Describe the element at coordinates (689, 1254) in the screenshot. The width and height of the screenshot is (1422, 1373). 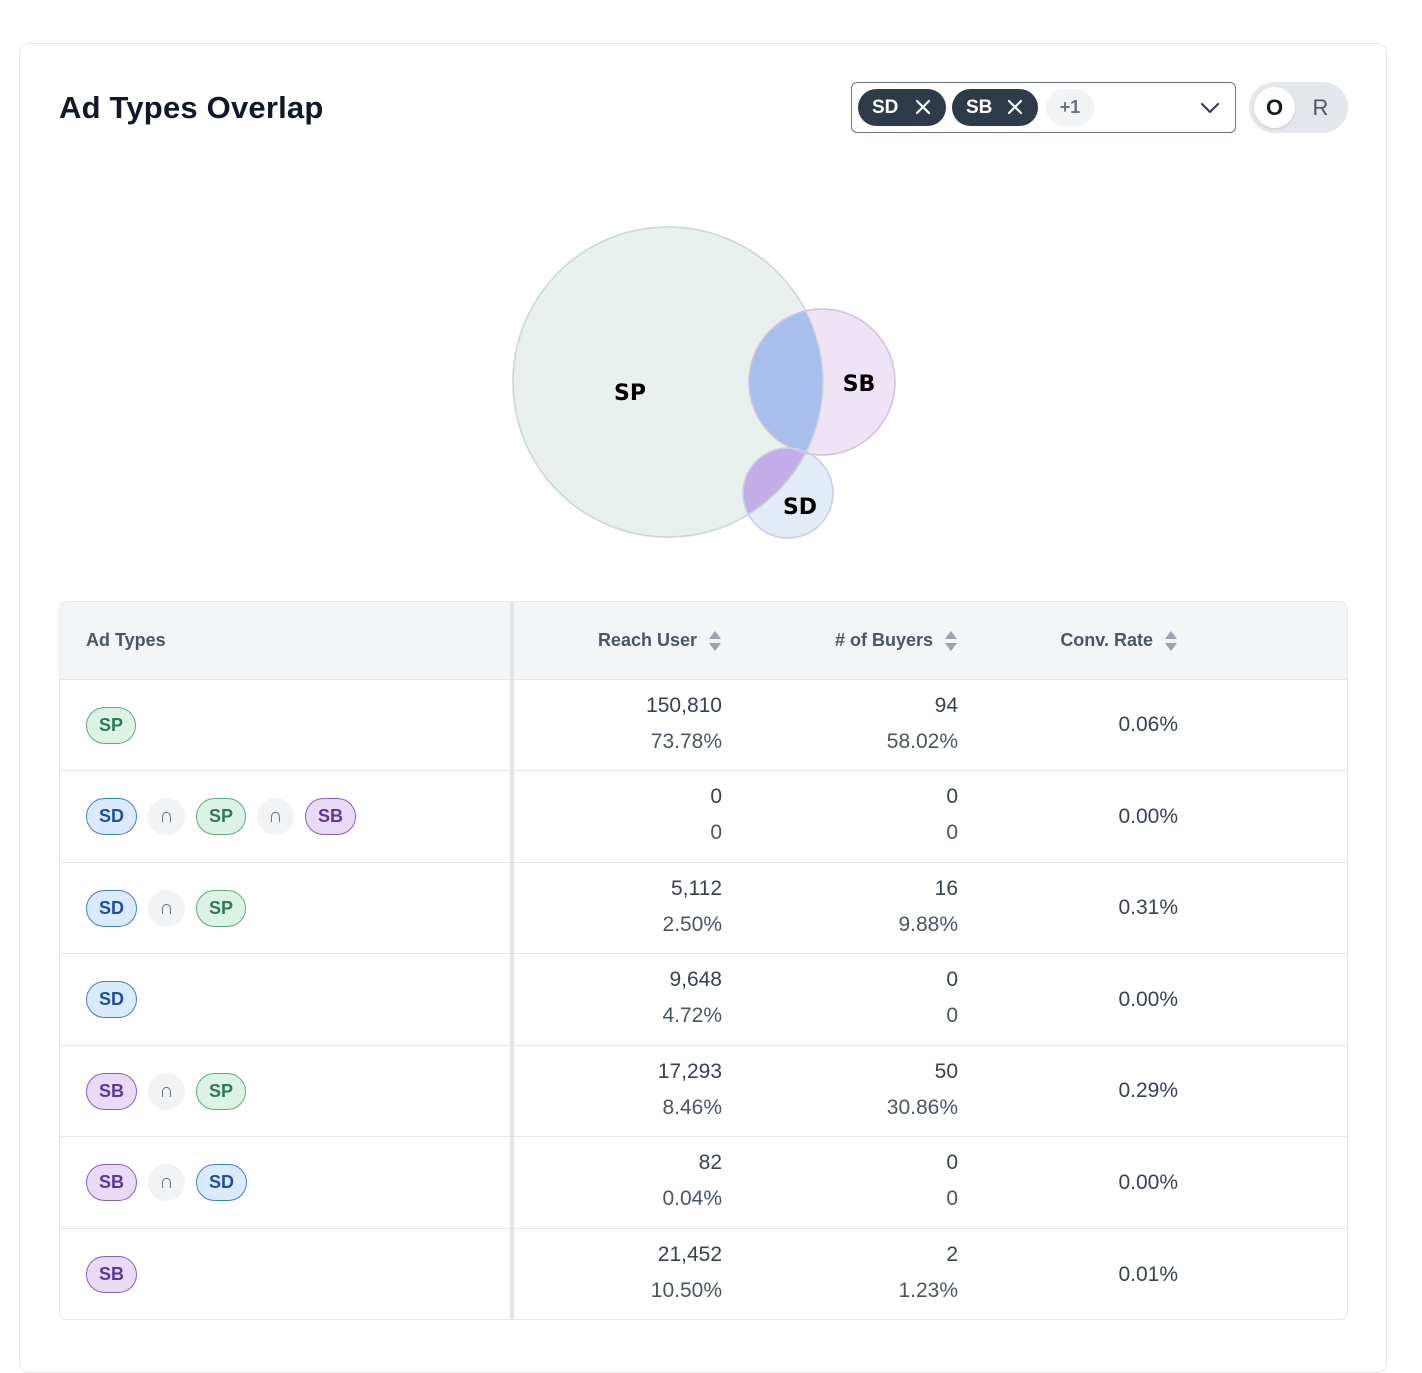
I see `reach-value: 21,452` at that location.